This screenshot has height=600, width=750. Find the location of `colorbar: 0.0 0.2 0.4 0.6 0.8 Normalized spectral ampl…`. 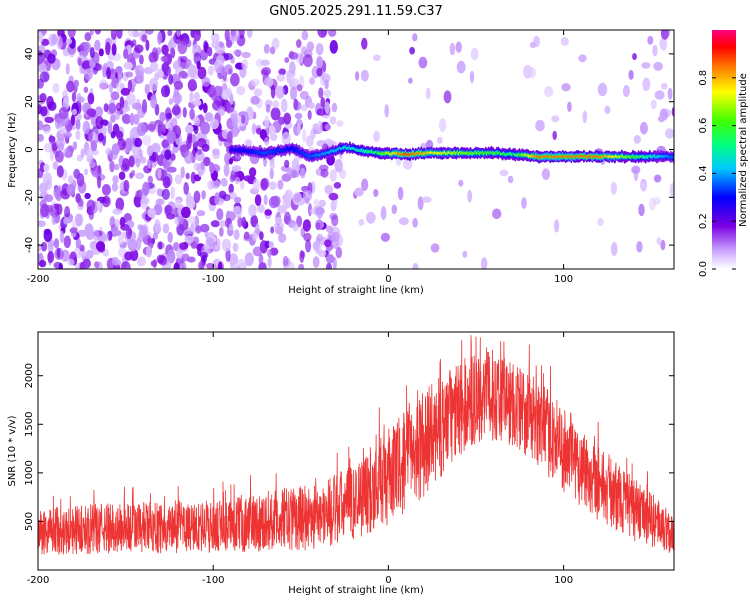

colorbar: 0.0 0.2 0.4 0.6 0.8 Normalized spectral ampl… is located at coordinates (723, 153).